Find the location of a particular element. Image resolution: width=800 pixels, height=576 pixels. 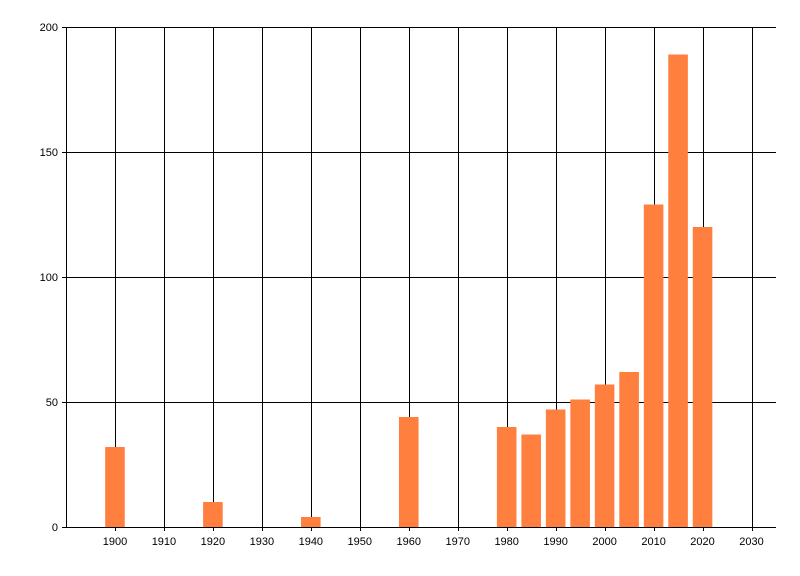

bar-1960 is located at coordinates (408, 472).